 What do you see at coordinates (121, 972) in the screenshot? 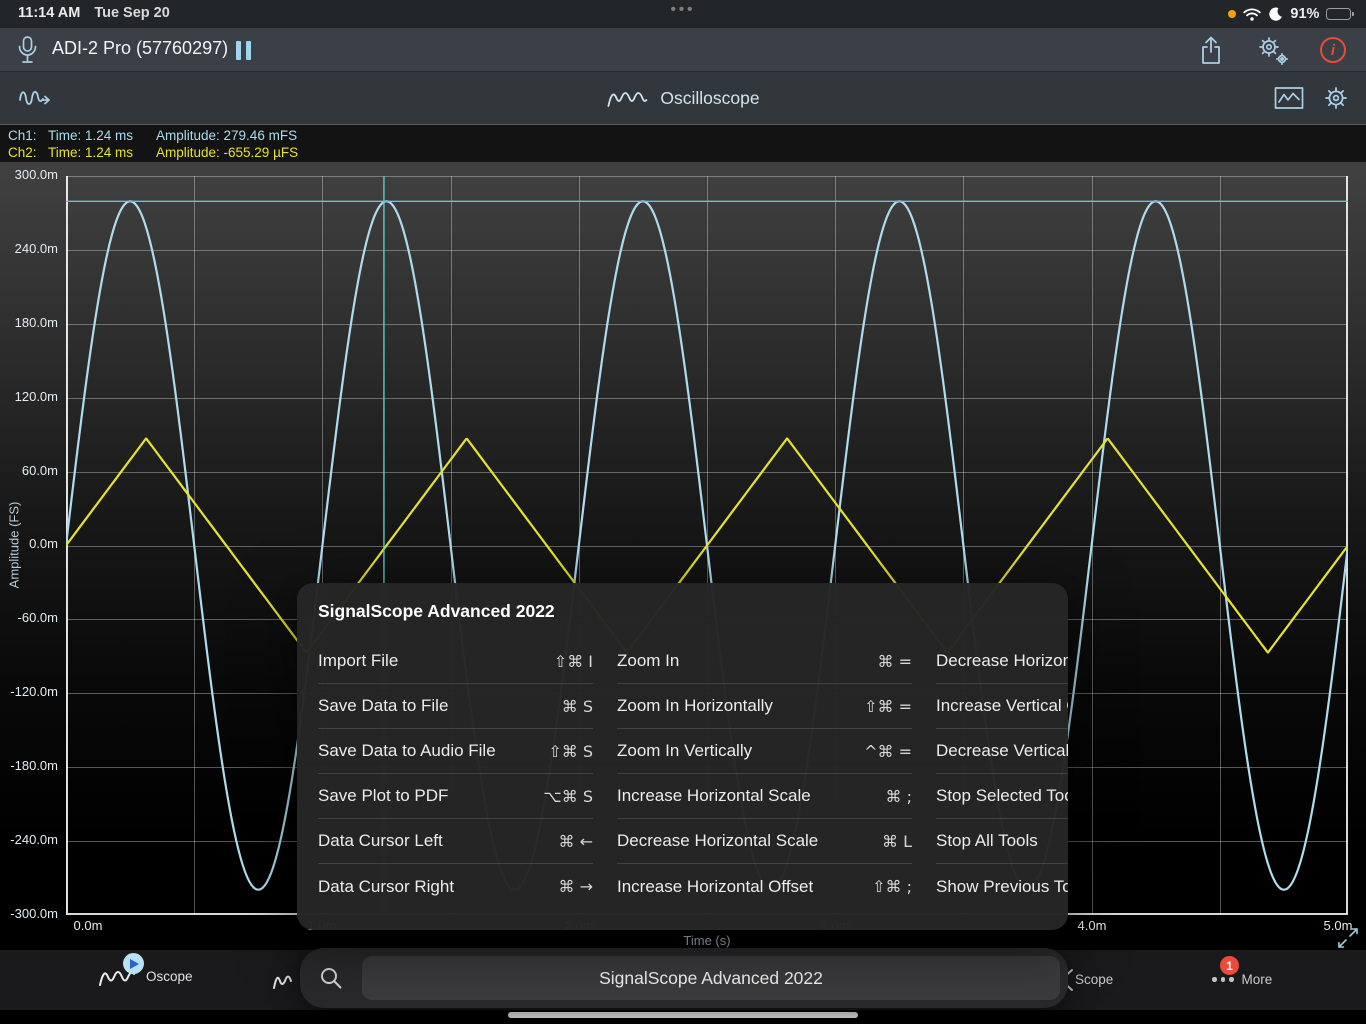
I see `oscope-wave-icon` at bounding box center [121, 972].